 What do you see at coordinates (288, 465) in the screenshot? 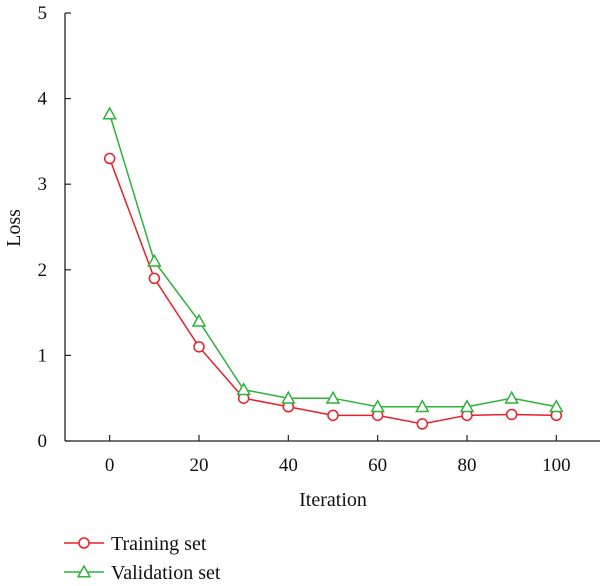
I see `x-tick-label: 40` at bounding box center [288, 465].